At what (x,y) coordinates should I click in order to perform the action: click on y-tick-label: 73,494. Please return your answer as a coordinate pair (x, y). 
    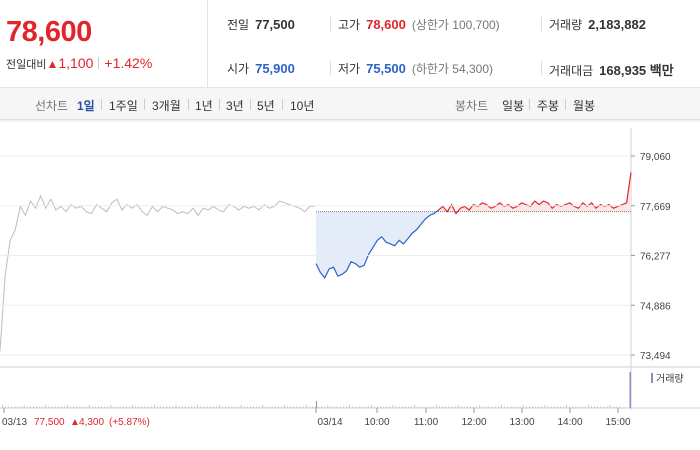
    Looking at the image, I should click on (655, 356).